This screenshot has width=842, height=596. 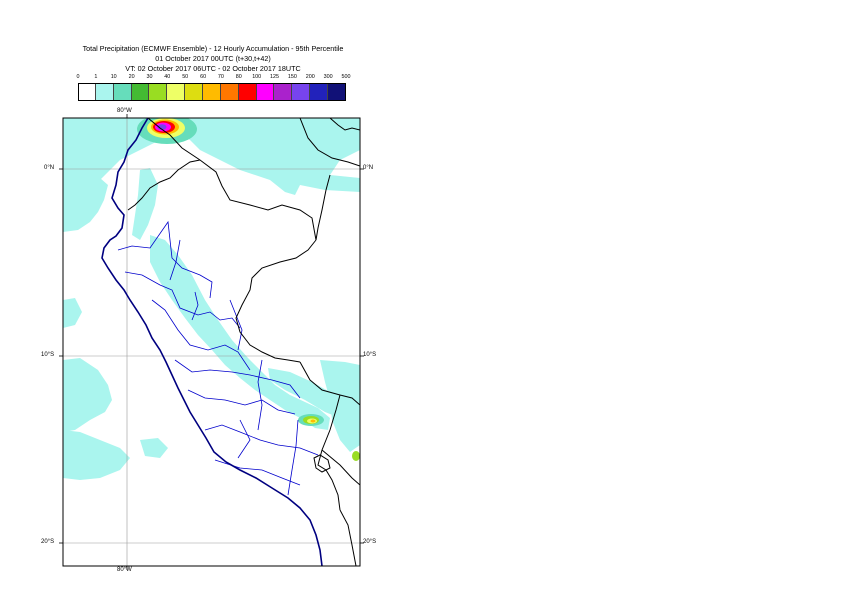 What do you see at coordinates (328, 77) in the screenshot?
I see `legend-label-300: 300` at bounding box center [328, 77].